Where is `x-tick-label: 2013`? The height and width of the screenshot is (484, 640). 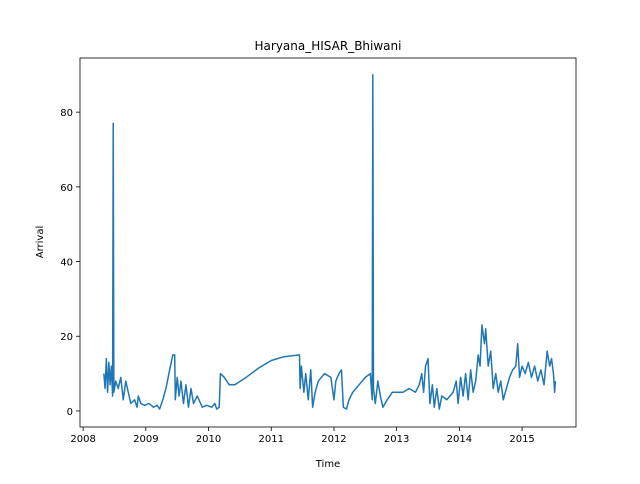
x-tick-label: 2013 is located at coordinates (396, 439).